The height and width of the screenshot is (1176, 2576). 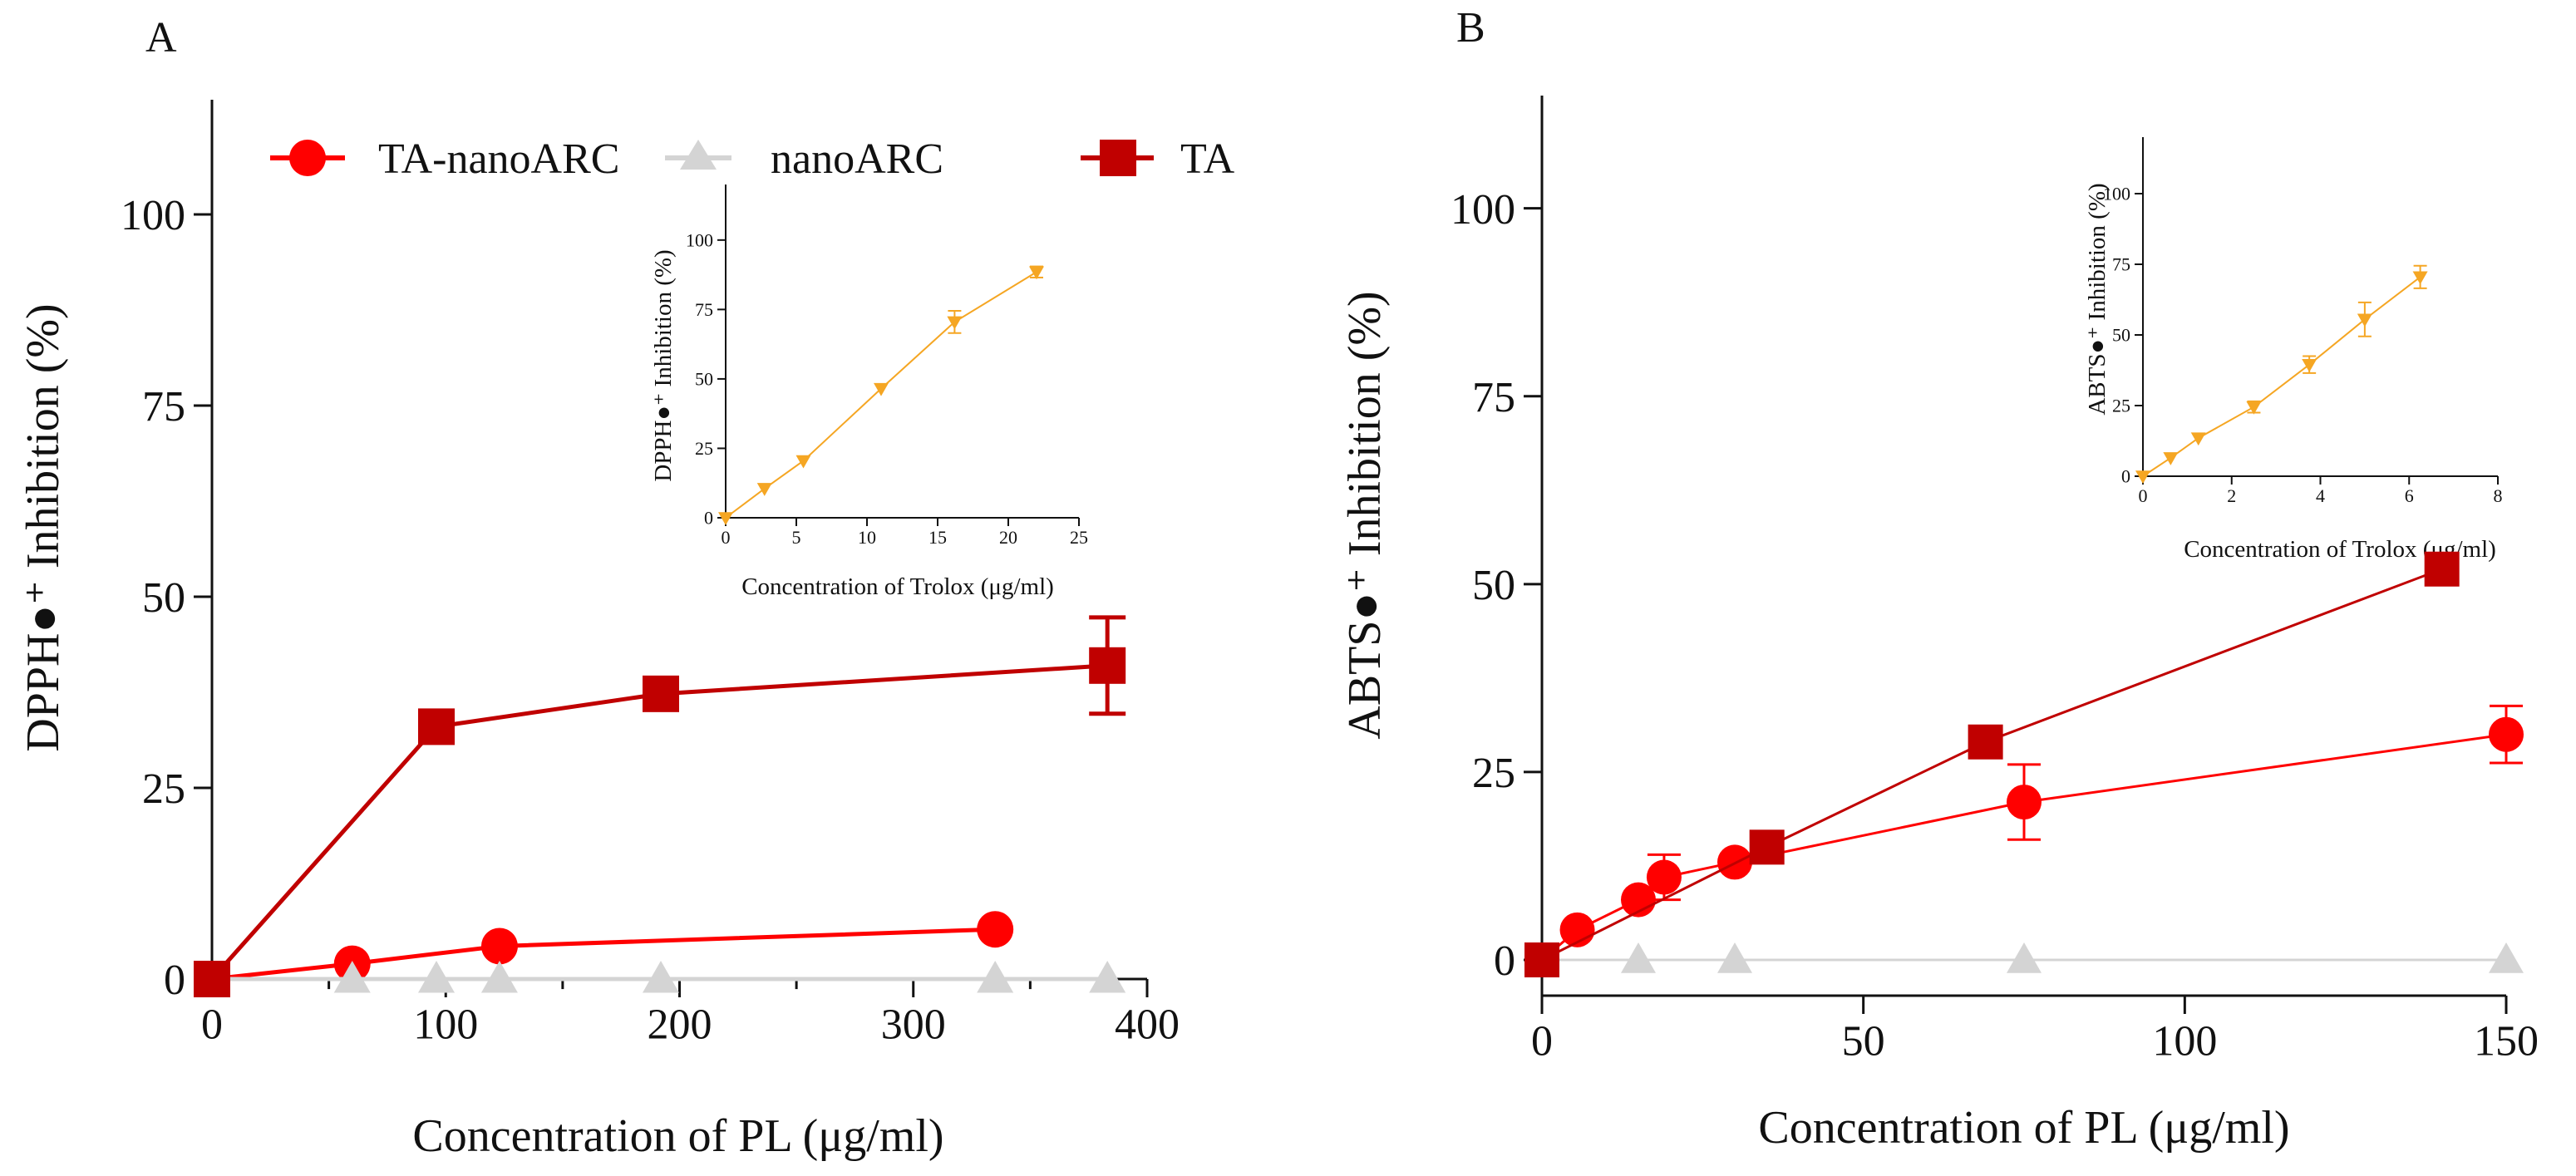 I want to click on inset-a-x-tick-label: 10, so click(x=867, y=537).